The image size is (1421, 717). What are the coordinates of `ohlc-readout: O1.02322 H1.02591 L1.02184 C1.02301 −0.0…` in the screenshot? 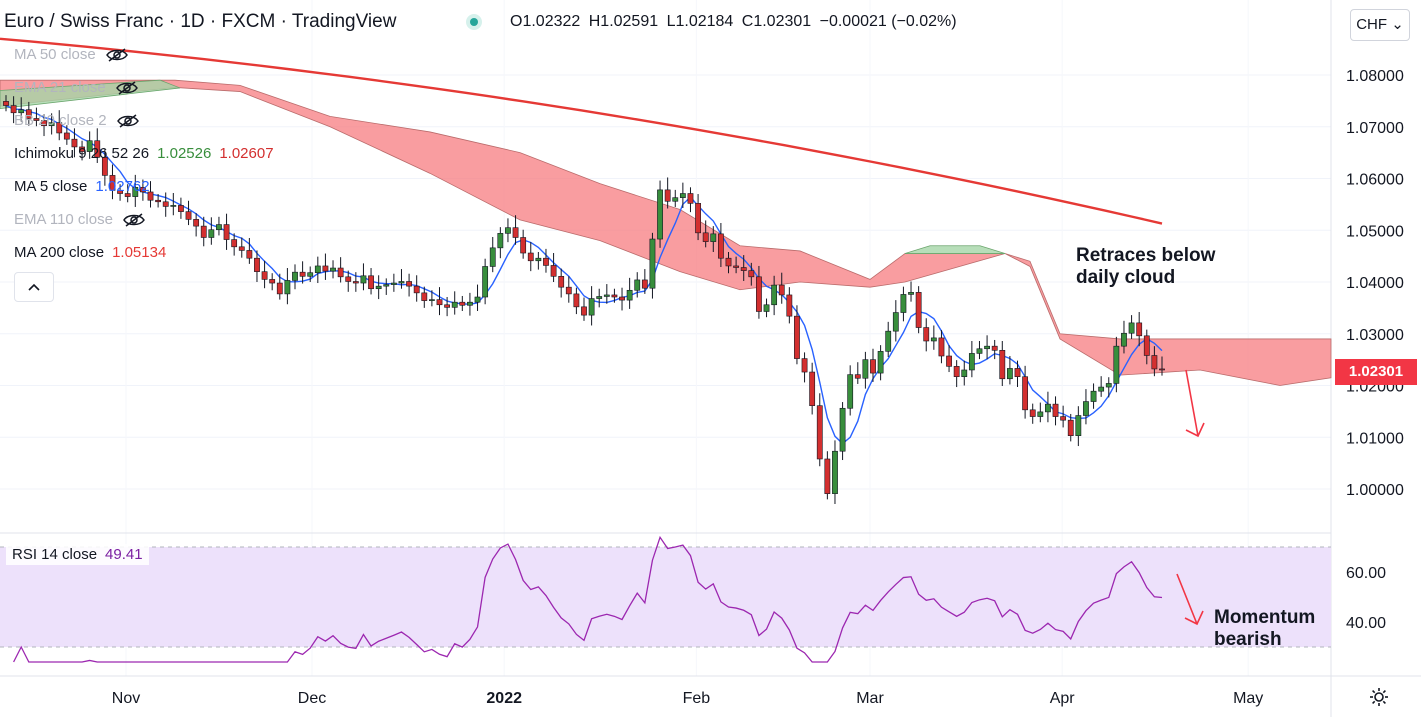 It's located at (735, 22).